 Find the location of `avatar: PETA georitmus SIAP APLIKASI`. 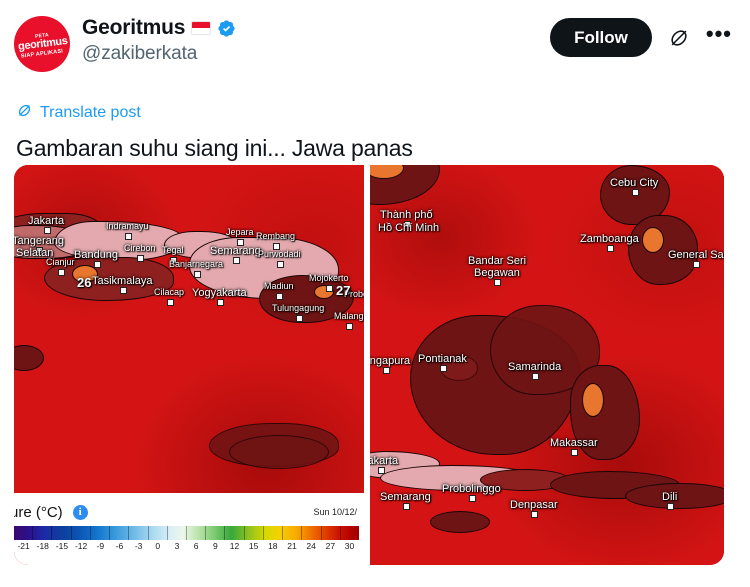

avatar: PETA georitmus SIAP APLIKASI is located at coordinates (42, 44).